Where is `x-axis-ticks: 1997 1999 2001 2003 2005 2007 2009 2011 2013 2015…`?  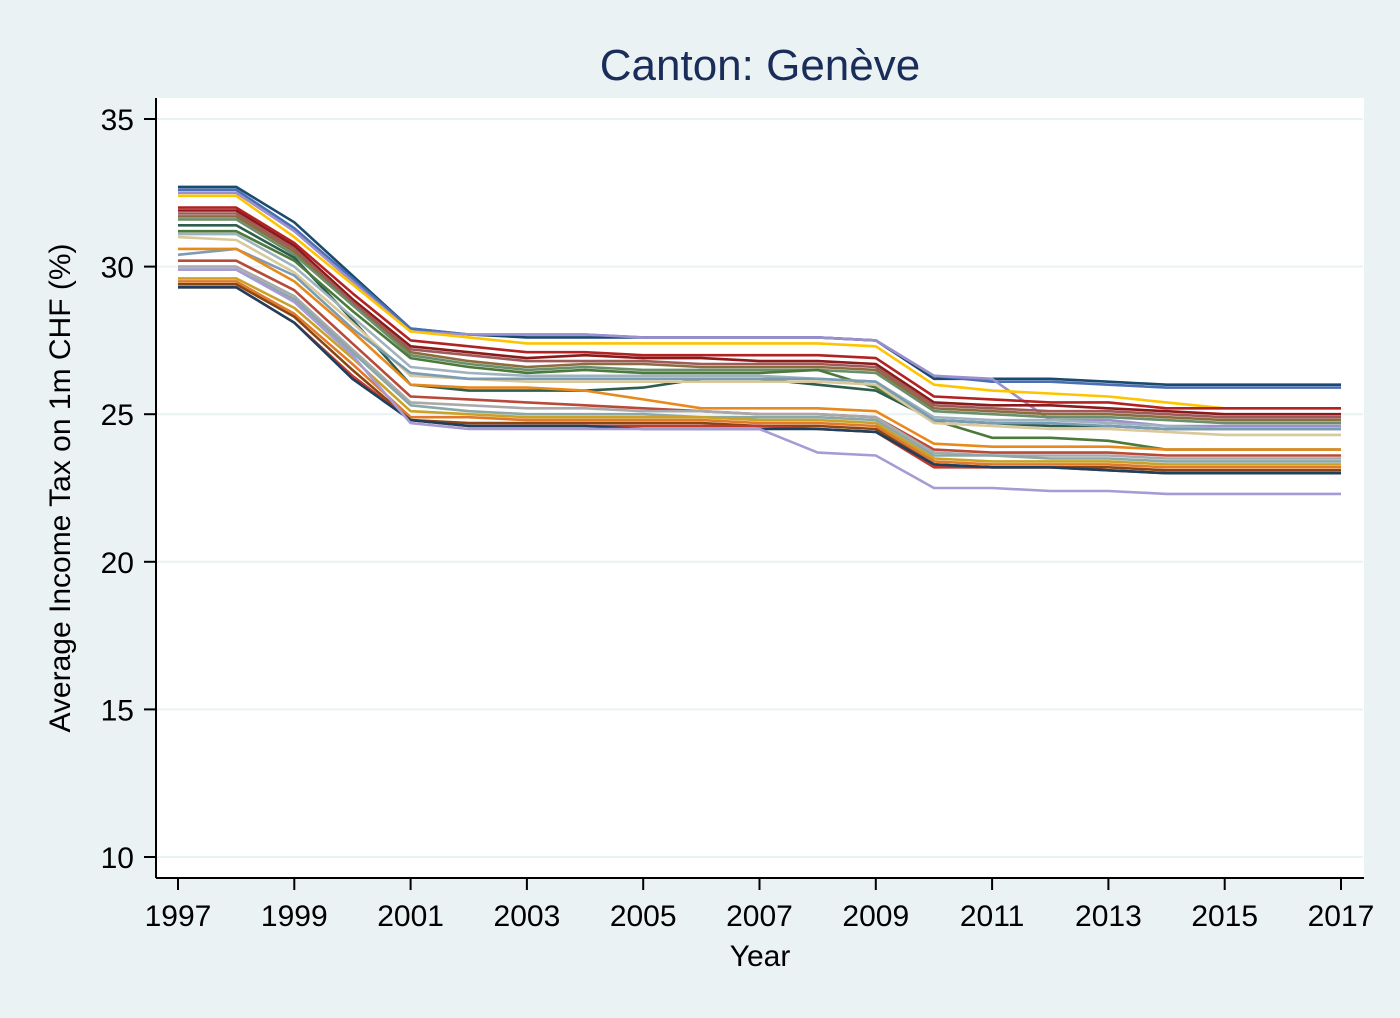
x-axis-ticks: 1997 1999 2001 2003 2005 2007 2009 2011 2013 2015… is located at coordinates (760, 905).